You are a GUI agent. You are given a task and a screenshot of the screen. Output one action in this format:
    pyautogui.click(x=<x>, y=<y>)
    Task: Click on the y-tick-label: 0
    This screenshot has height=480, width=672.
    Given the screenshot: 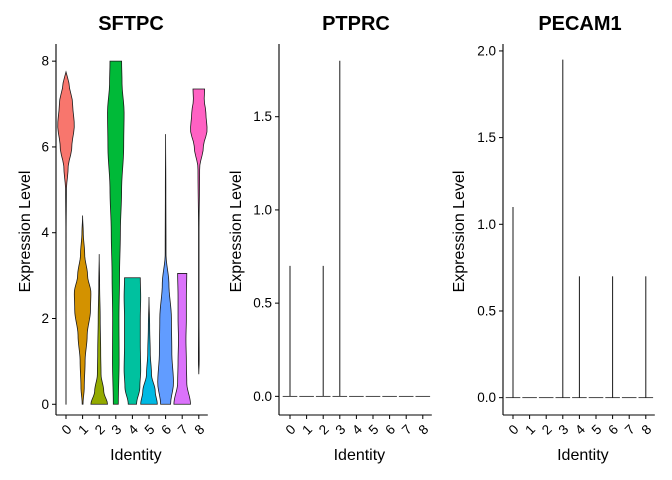 What is the action you would take?
    pyautogui.click(x=45, y=404)
    